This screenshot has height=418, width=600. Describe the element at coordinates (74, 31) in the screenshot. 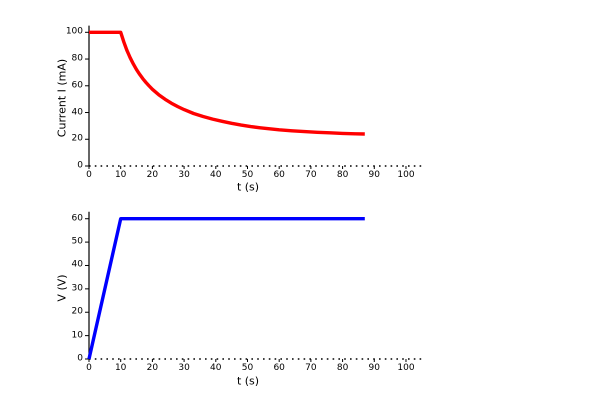

I see `y-tick-label: 100` at that location.